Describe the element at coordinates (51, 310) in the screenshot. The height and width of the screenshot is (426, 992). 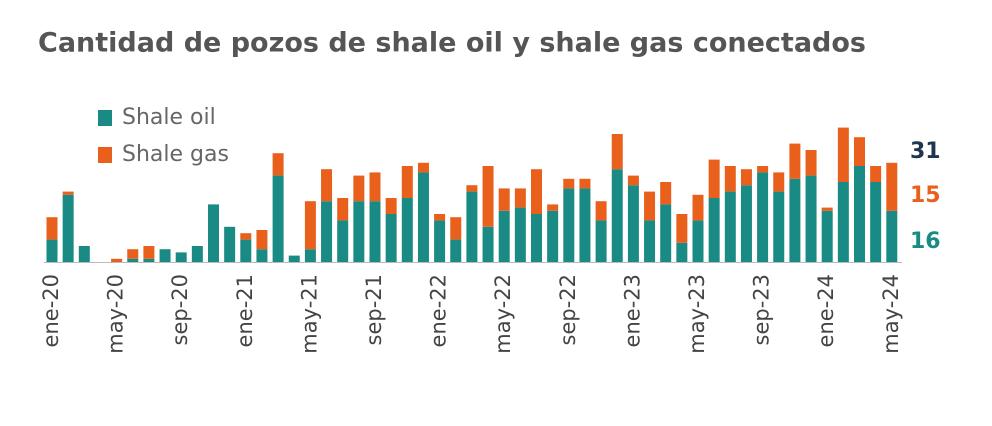
I see `x-tick-label: ene-20` at that location.